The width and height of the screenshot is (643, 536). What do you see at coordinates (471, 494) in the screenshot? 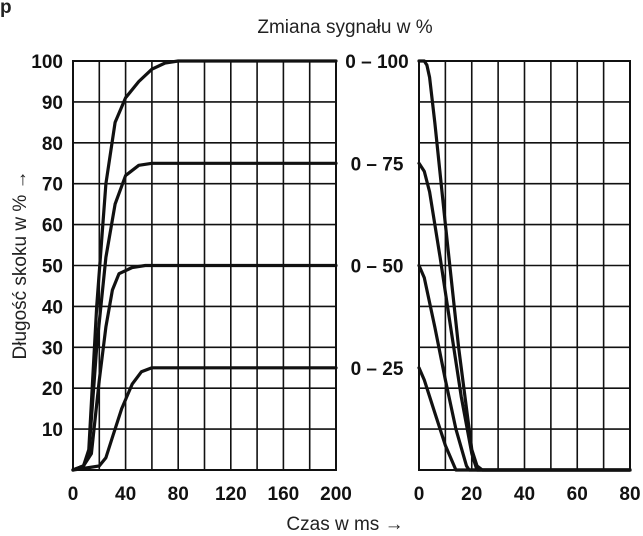
I see `x-tick-label: 20` at bounding box center [471, 494].